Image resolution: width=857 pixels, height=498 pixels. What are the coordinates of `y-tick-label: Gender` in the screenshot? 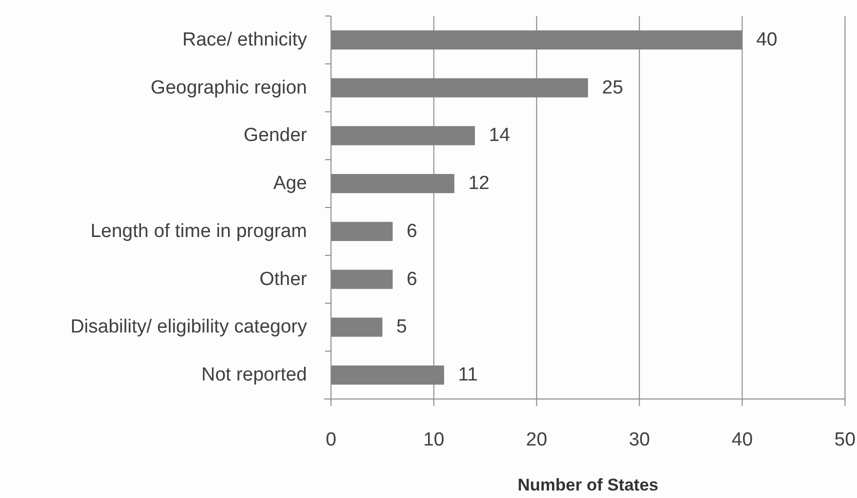 It's located at (276, 135).